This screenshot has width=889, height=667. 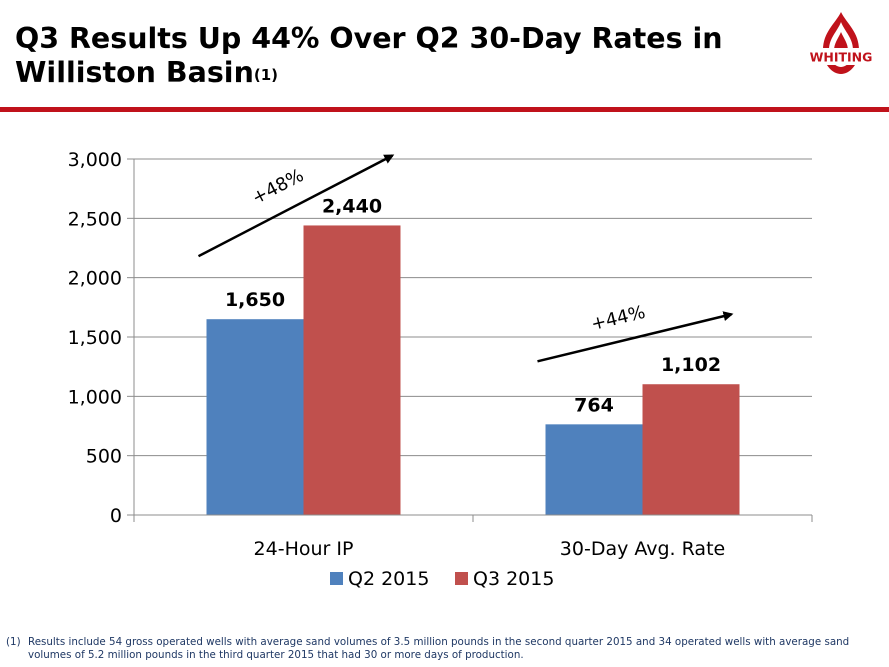 What do you see at coordinates (116, 516) in the screenshot?
I see `y-tick-label: 0` at bounding box center [116, 516].